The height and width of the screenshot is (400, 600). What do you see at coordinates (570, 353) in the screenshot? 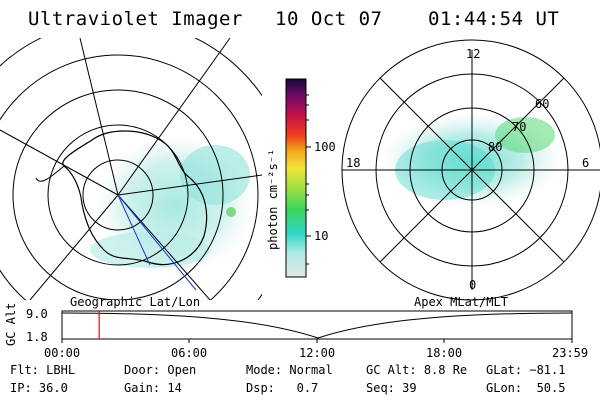
I see `gc-alt-xtick-2359: 23:59` at bounding box center [570, 353].